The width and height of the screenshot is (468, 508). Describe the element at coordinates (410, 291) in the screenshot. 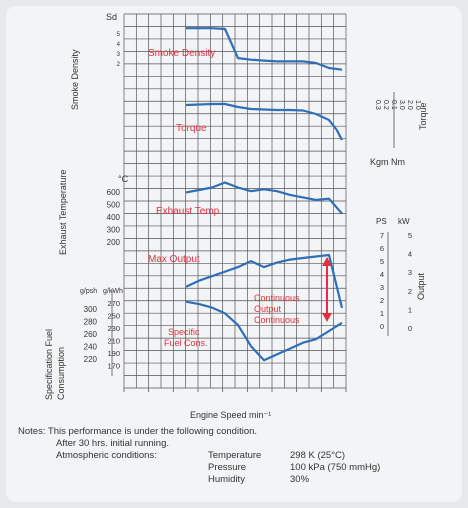

I see `kw-tick-label: 2` at that location.